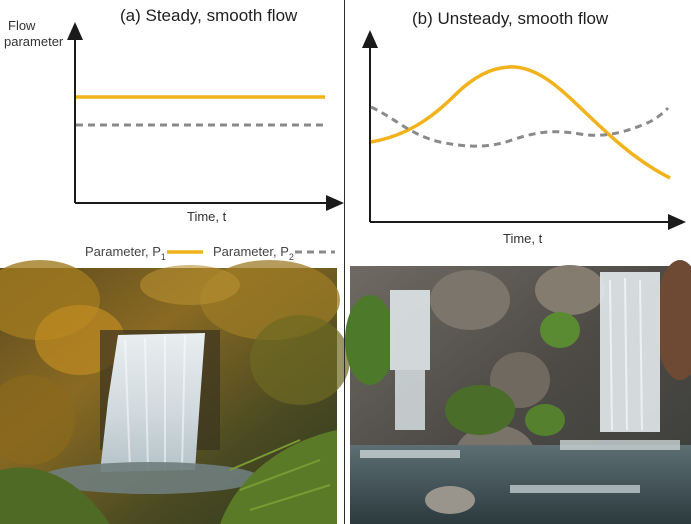 This screenshot has height=524, width=691. I want to click on panel-a-y-label-line2: parameter, so click(34, 41).